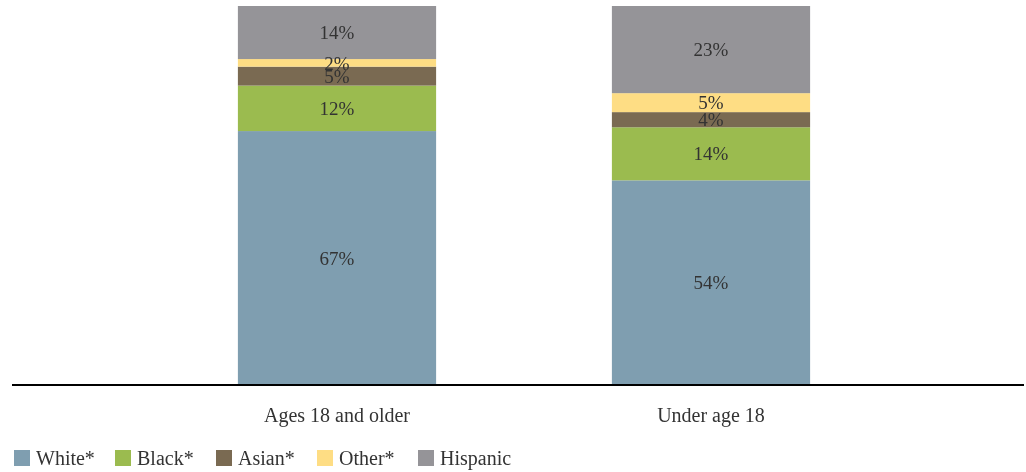  What do you see at coordinates (266, 458) in the screenshot?
I see `legend-label: Asian*` at bounding box center [266, 458].